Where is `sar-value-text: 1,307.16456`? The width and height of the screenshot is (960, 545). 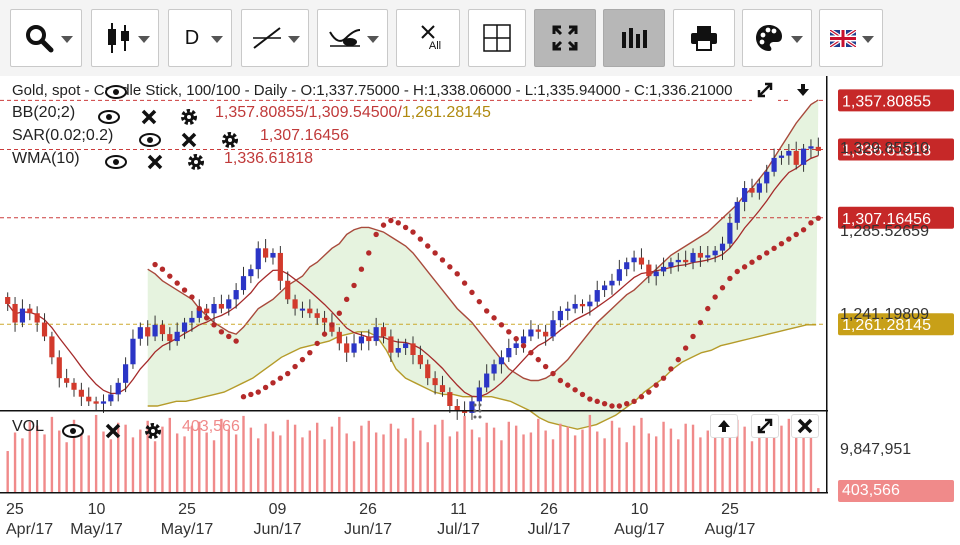 sar-value-text: 1,307.16456 is located at coordinates (304, 136).